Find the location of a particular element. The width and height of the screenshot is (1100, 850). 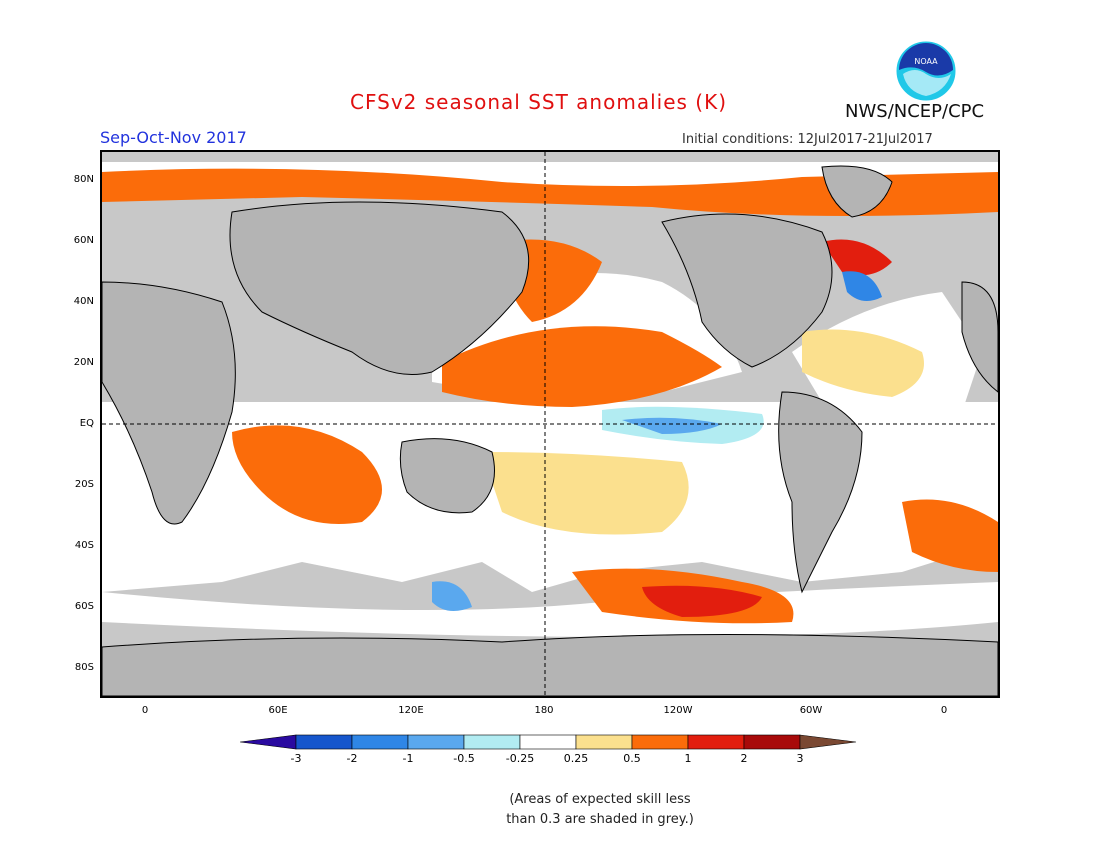

anomaly-subtropical-sp-warm is located at coordinates (585, 493).